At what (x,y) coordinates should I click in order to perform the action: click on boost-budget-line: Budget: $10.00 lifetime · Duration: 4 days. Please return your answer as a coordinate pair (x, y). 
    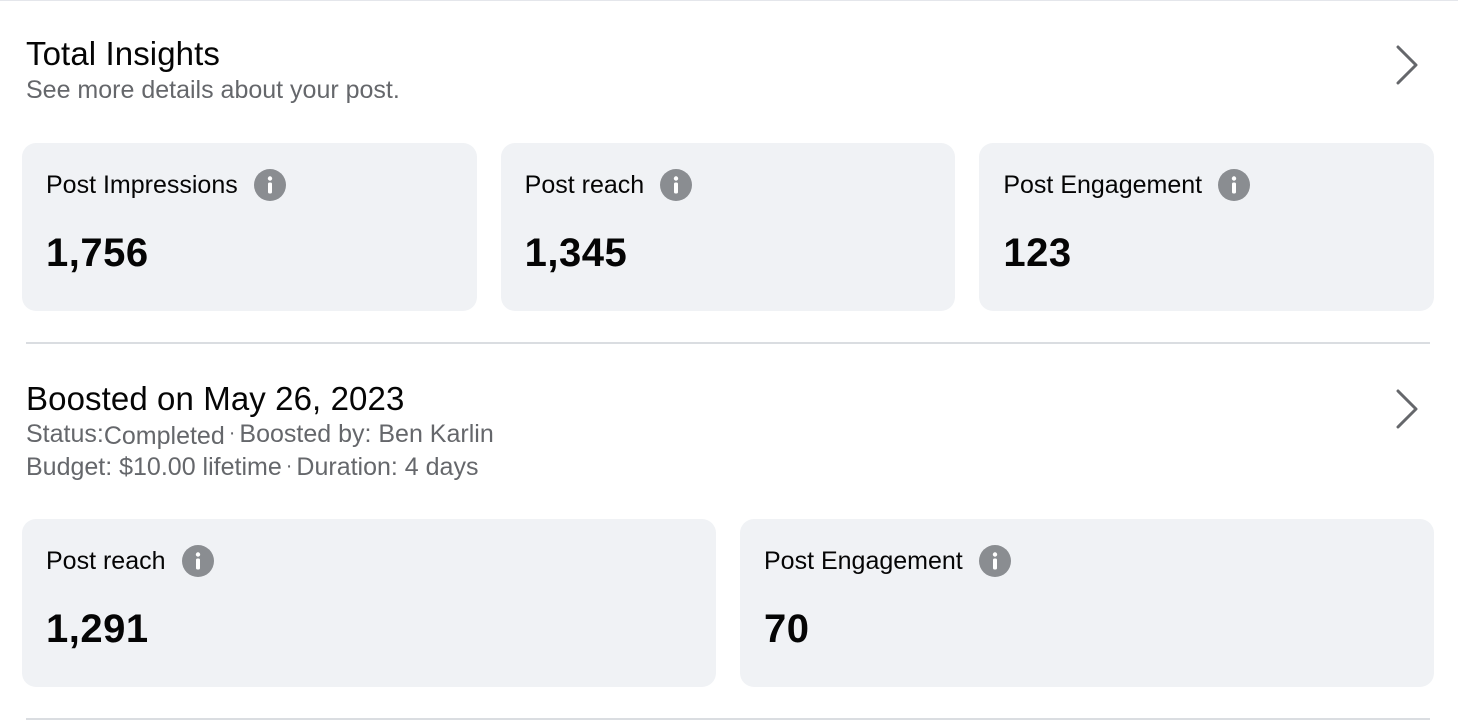
    Looking at the image, I should click on (712, 468).